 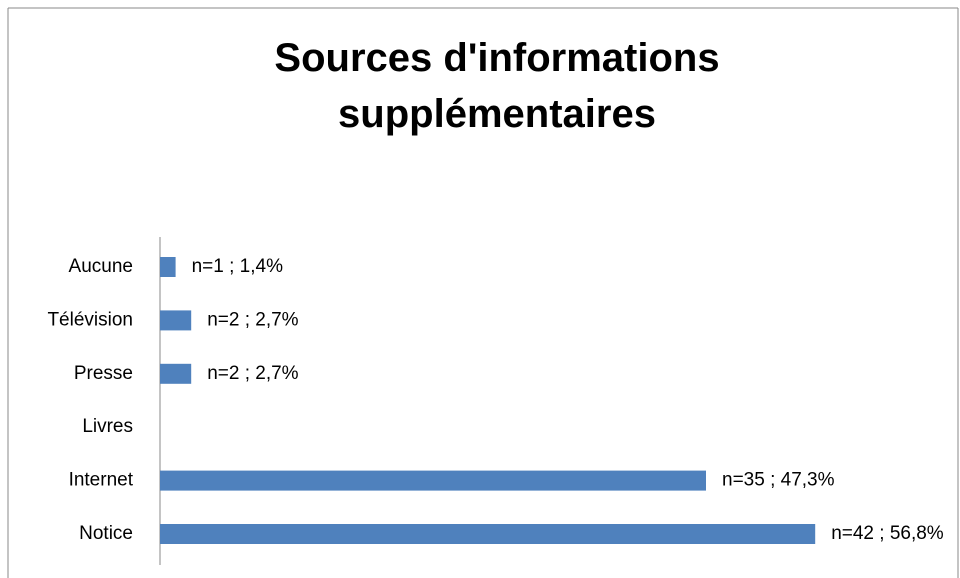 I want to click on data-label: n=35 ; 47,3%, so click(x=778, y=480).